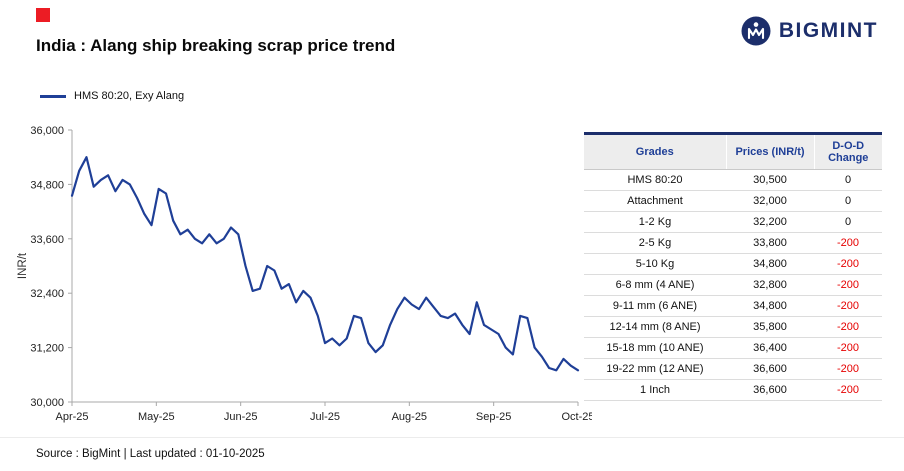 The width and height of the screenshot is (904, 471). Describe the element at coordinates (241, 417) in the screenshot. I see `svg-text: Jun-25` at that location.